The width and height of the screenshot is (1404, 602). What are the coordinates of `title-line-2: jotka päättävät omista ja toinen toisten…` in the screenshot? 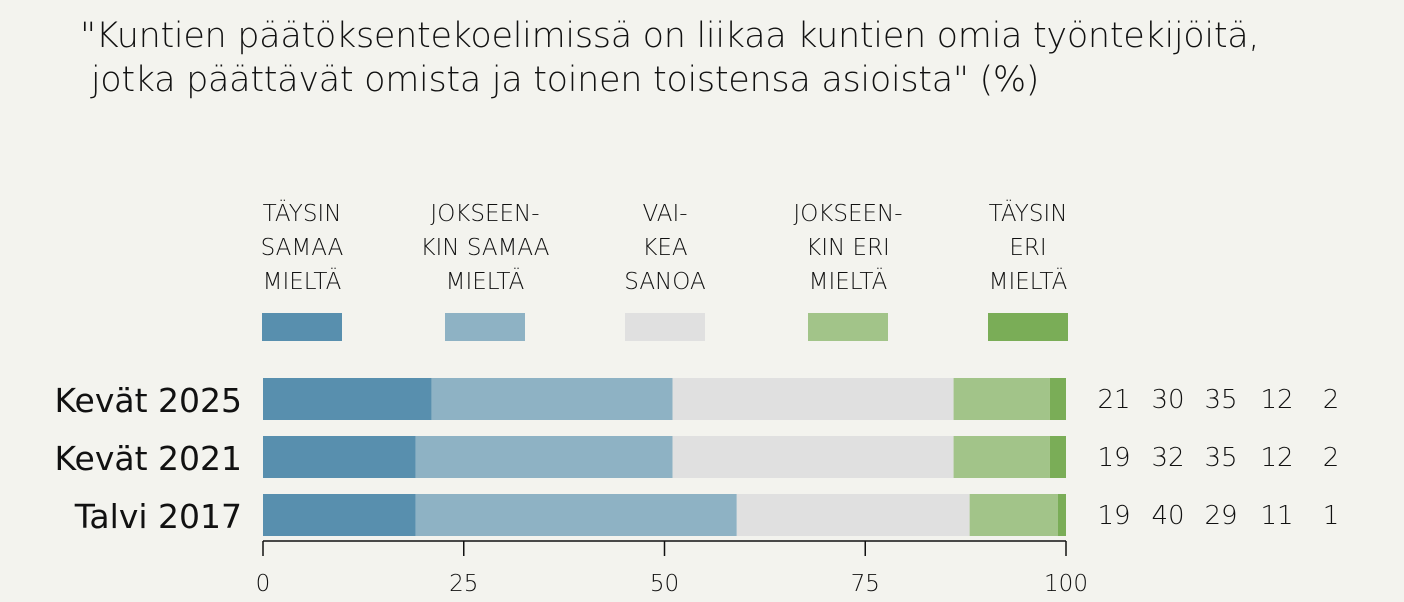 It's located at (560, 80).